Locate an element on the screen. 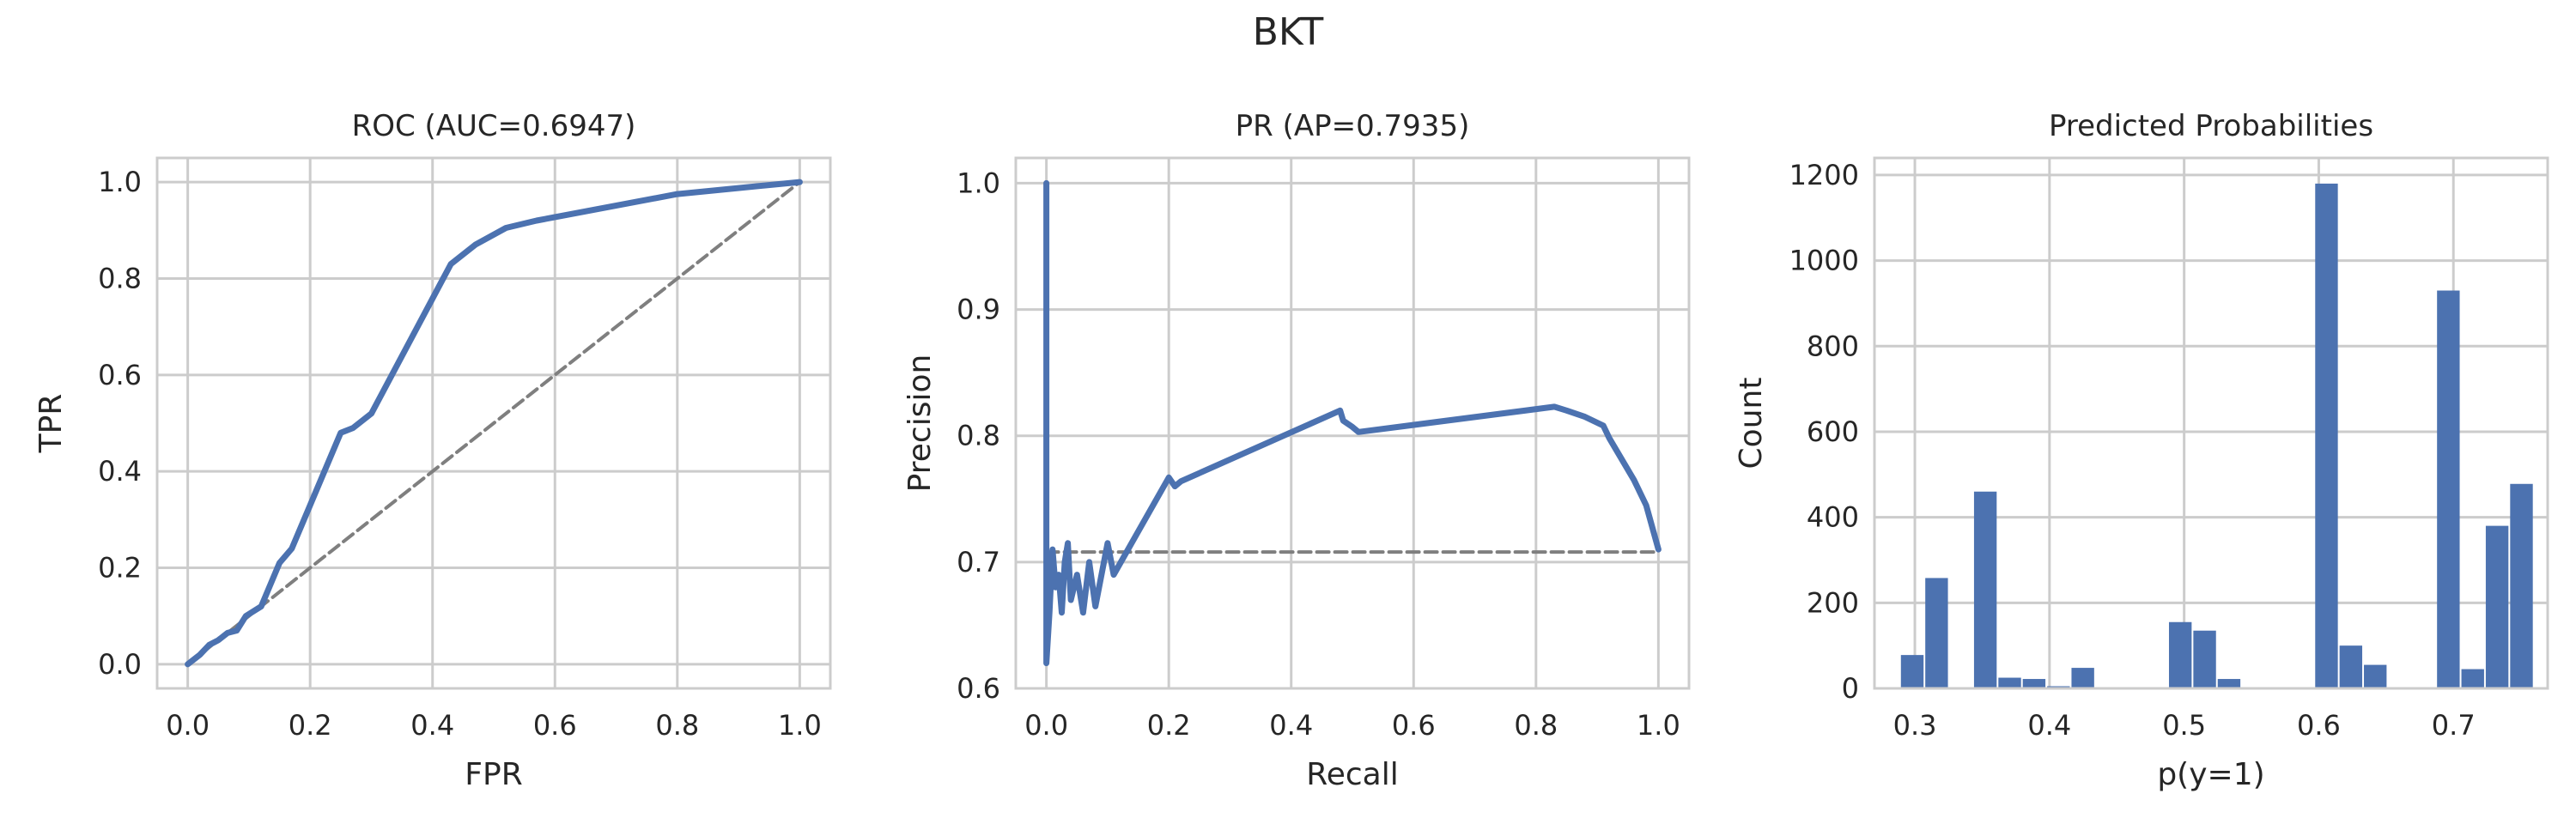 This screenshot has width=2576, height=824. pr-y-label: Precision is located at coordinates (920, 423).